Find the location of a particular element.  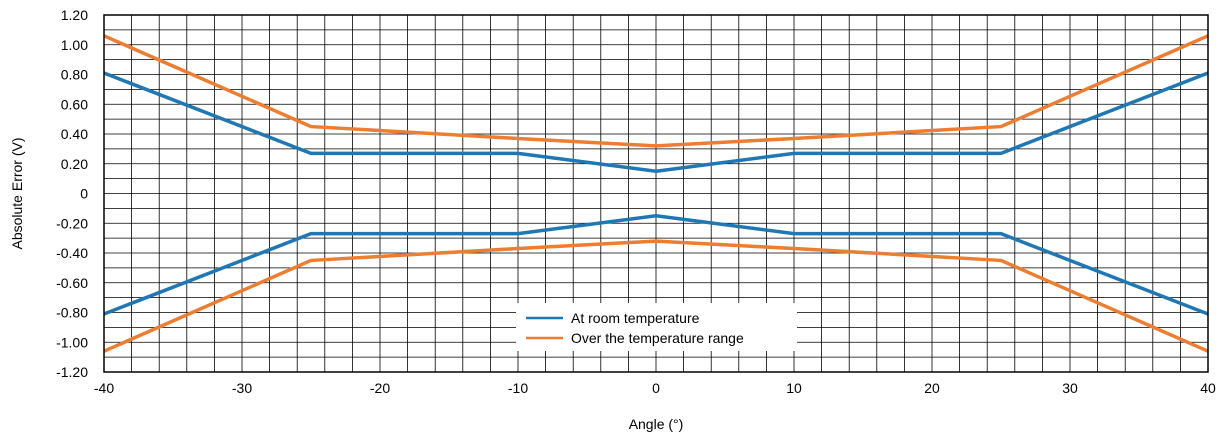

y-tick-label: -0.20 is located at coordinates (72, 223).